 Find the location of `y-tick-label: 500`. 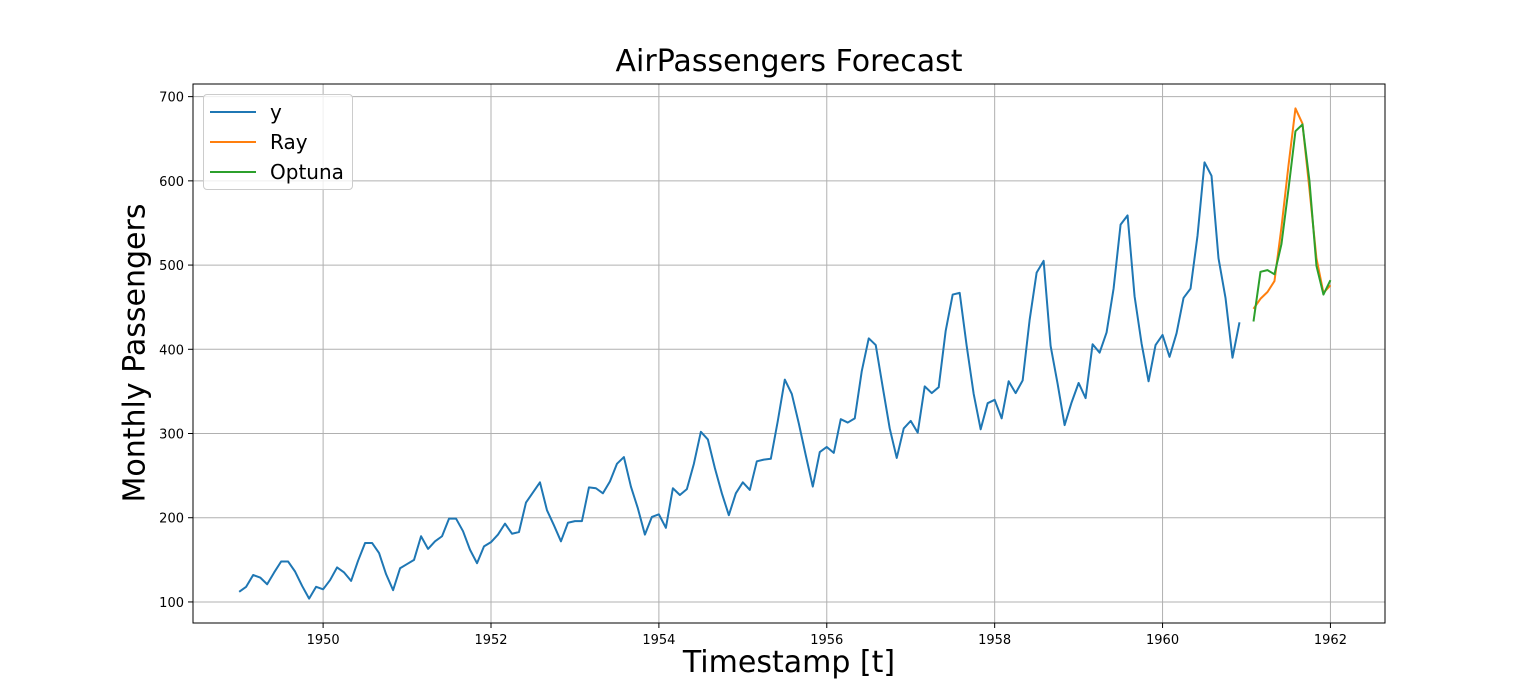

y-tick-label: 500 is located at coordinates (171, 266).